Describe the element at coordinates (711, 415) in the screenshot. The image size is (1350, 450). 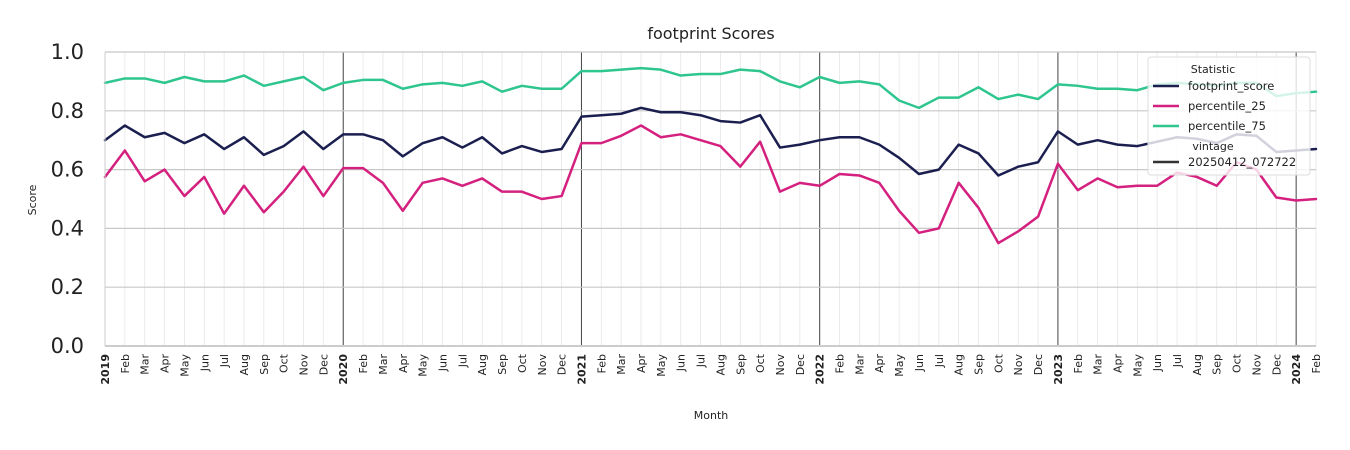
I see `x-axis-label: Month` at that location.